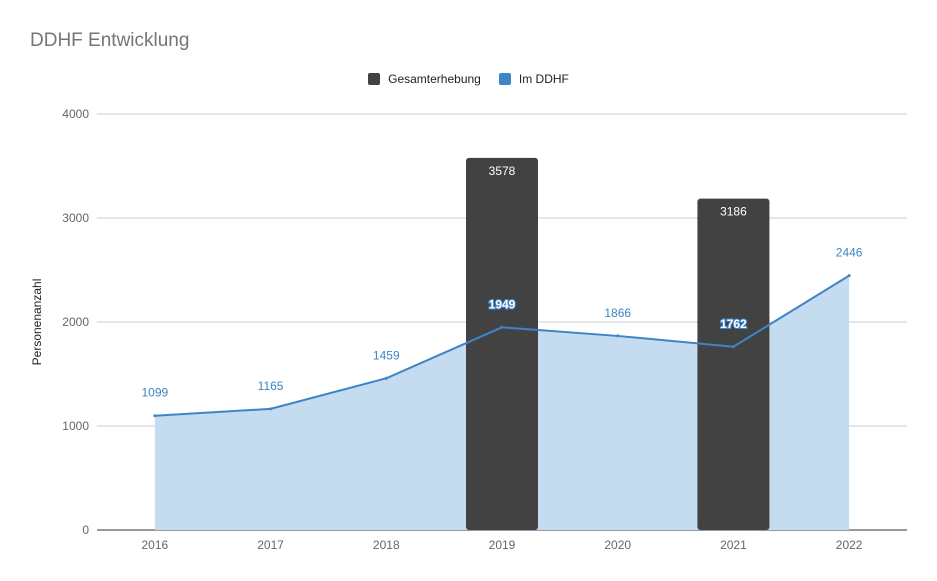 The height and width of the screenshot is (581, 937). I want to click on chart-title: DDHF Entwicklung, so click(110, 40).